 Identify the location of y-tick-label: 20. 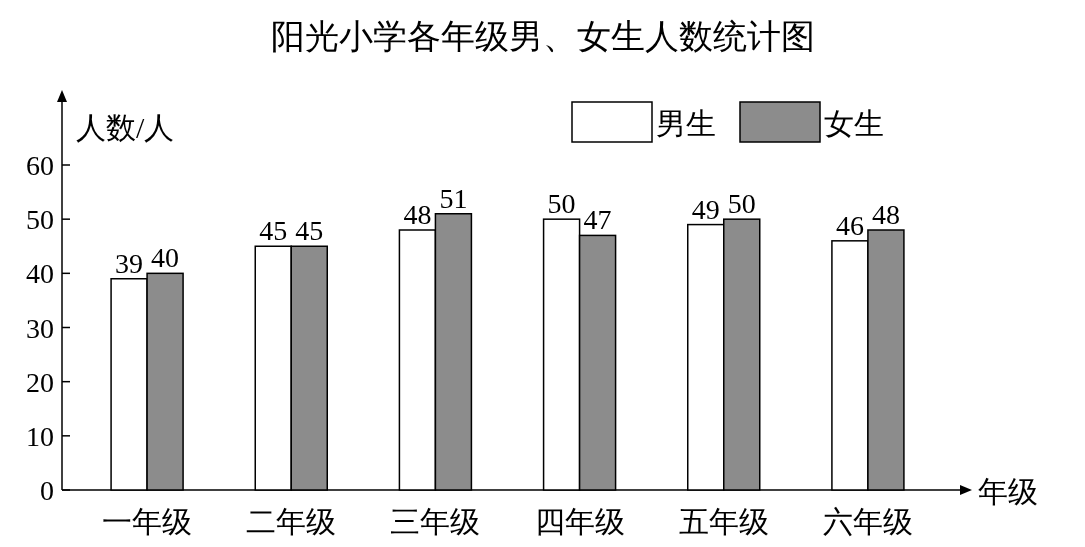
(40, 382).